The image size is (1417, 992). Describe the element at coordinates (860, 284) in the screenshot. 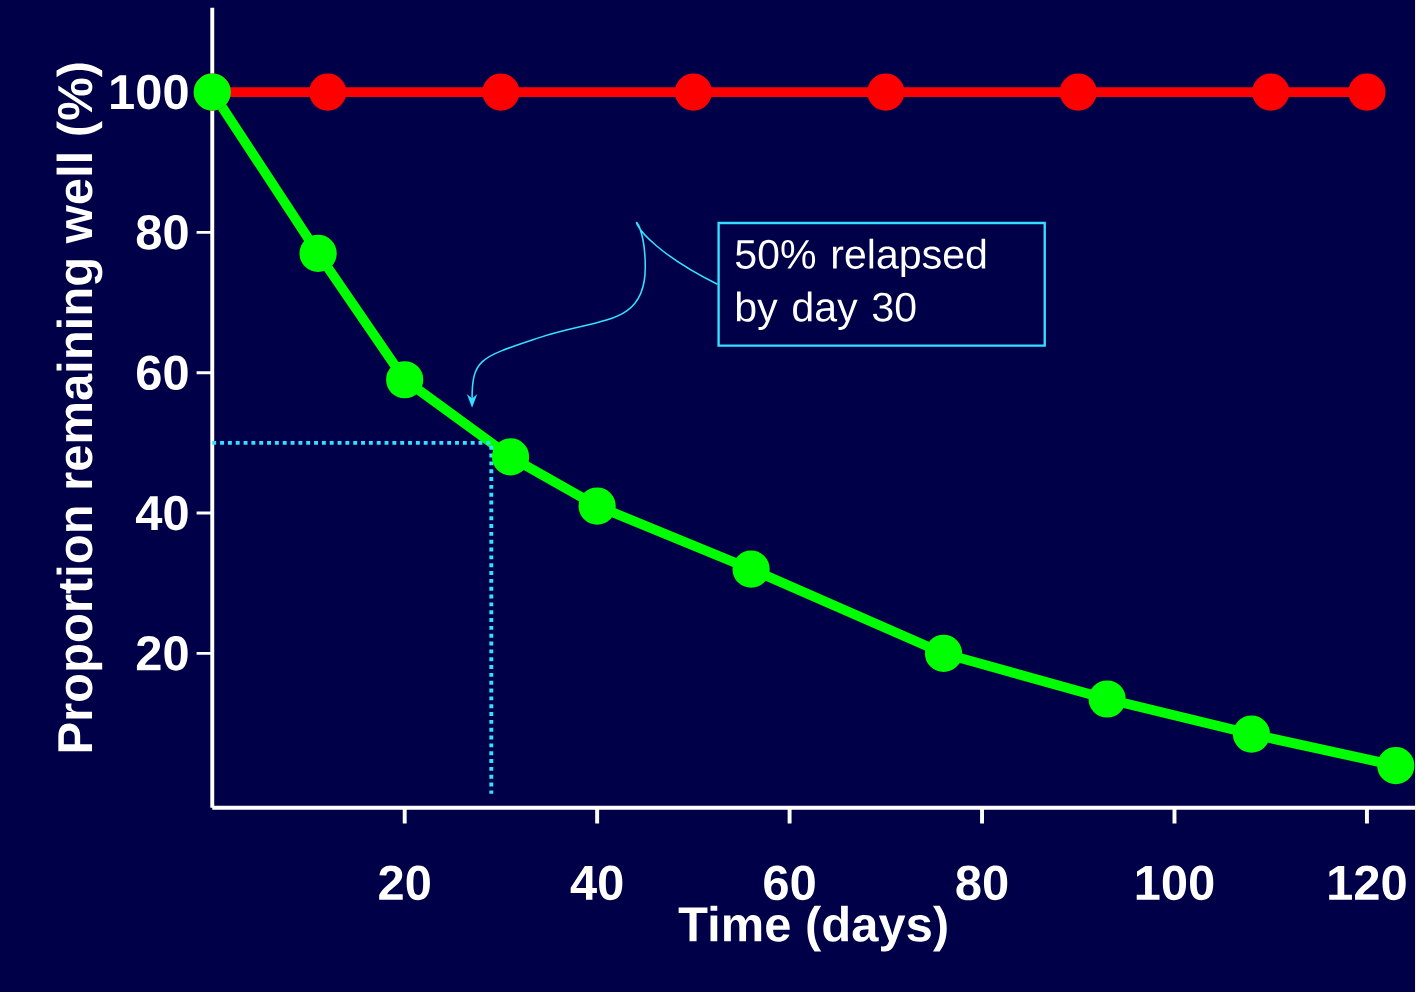

I see `annotation: 50% relapsed by day 30` at that location.